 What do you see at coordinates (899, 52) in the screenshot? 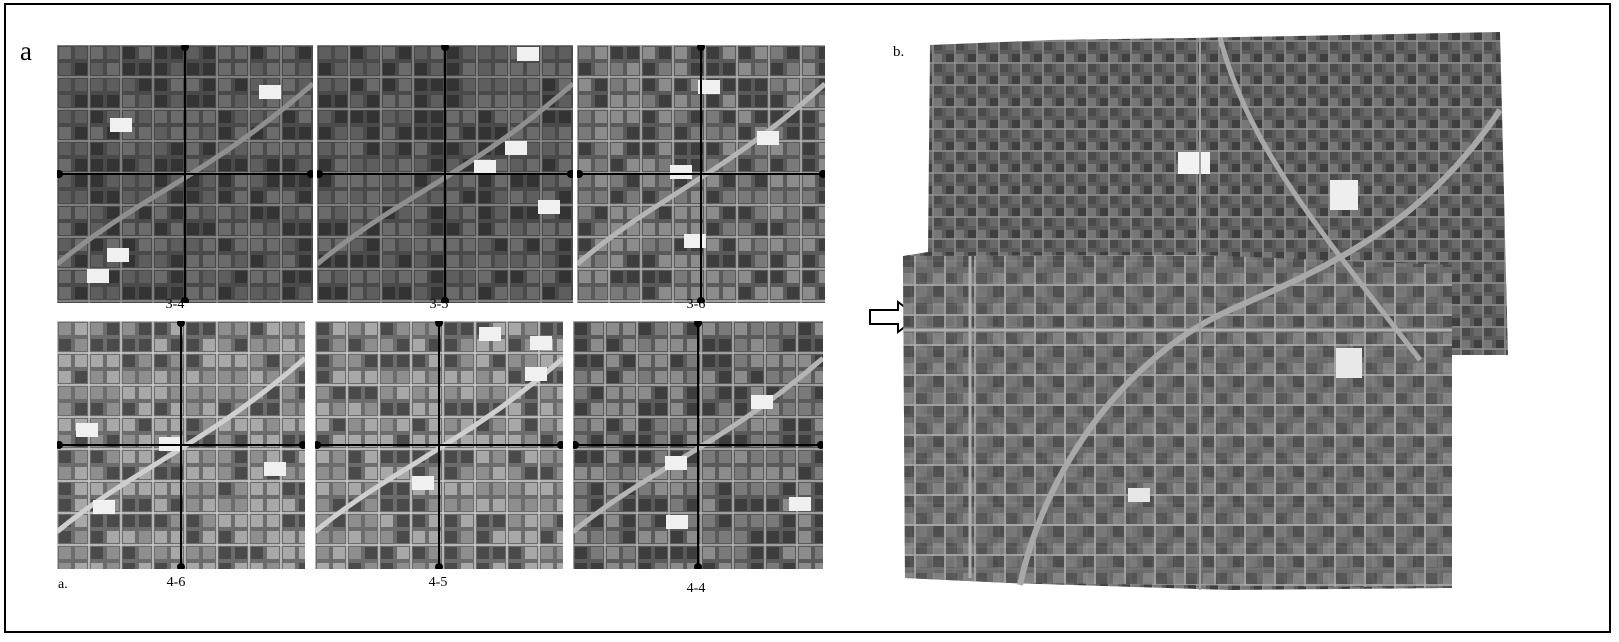
I see `panel-b-letter: b.` at bounding box center [899, 52].